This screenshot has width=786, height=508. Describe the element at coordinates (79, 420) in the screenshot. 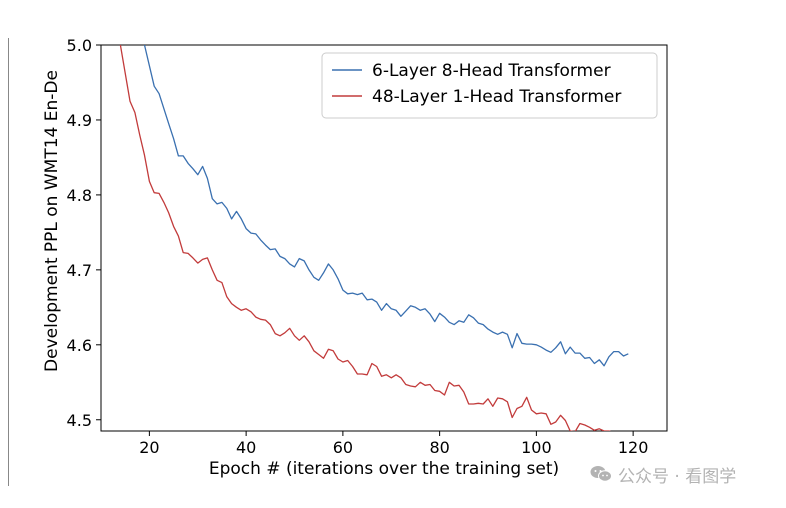

I see `y-tick-label: 4.5` at that location.